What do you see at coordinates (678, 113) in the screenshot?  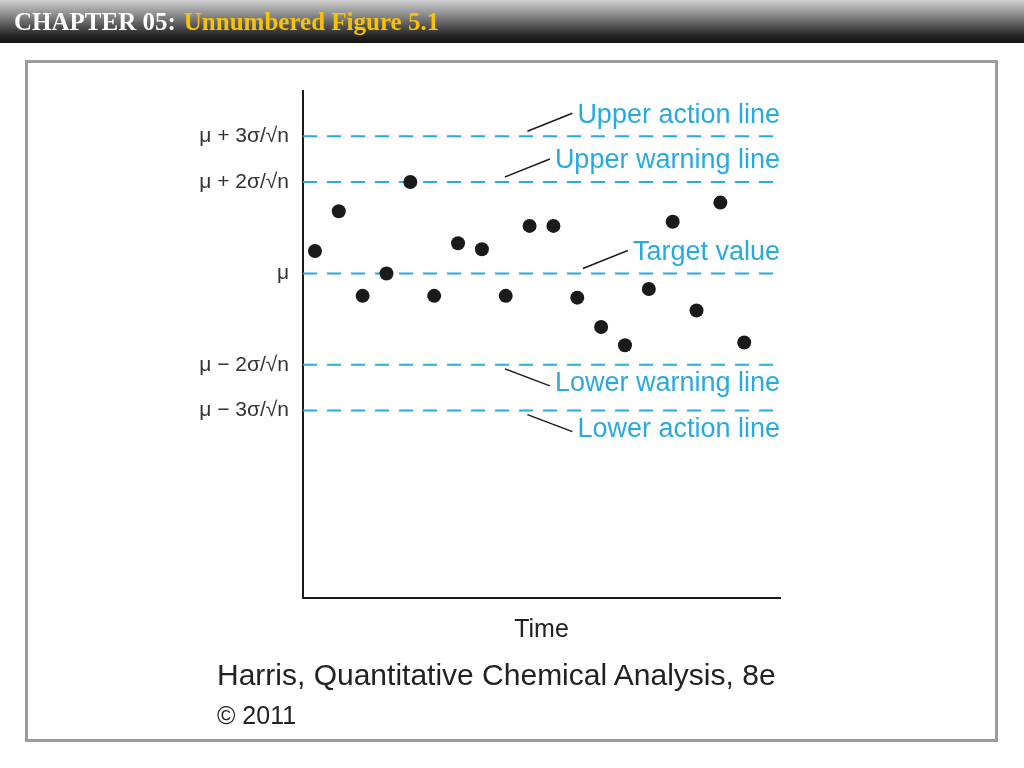 I see `ref-line-label: Upper action line` at bounding box center [678, 113].